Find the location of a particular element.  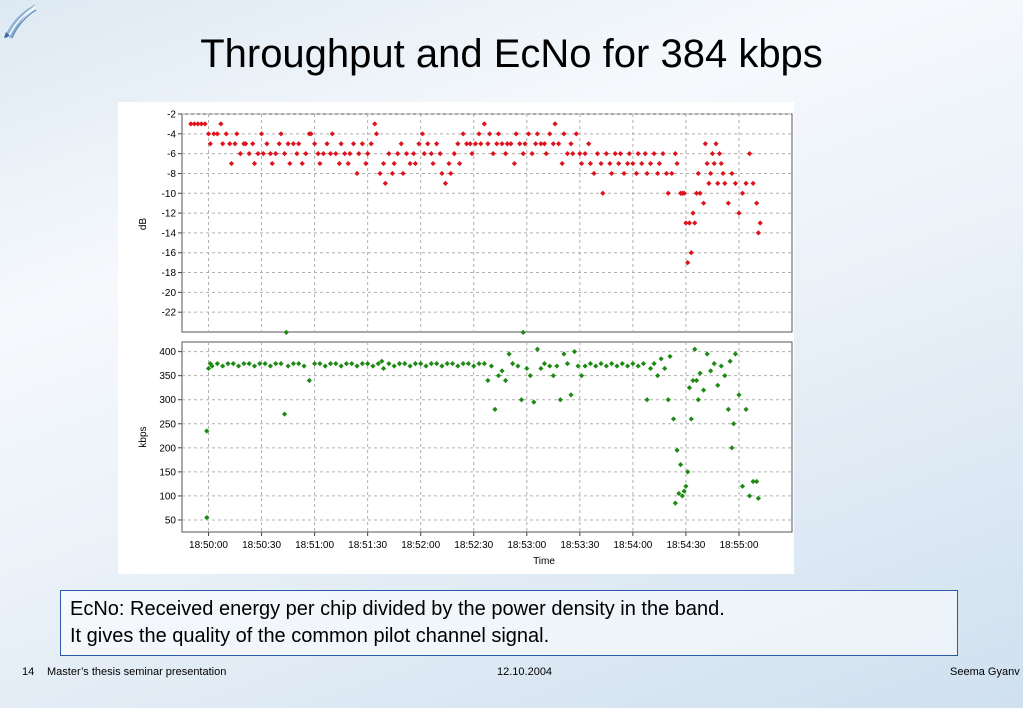

y-axis-label-kbps: kbps is located at coordinates (143, 436).